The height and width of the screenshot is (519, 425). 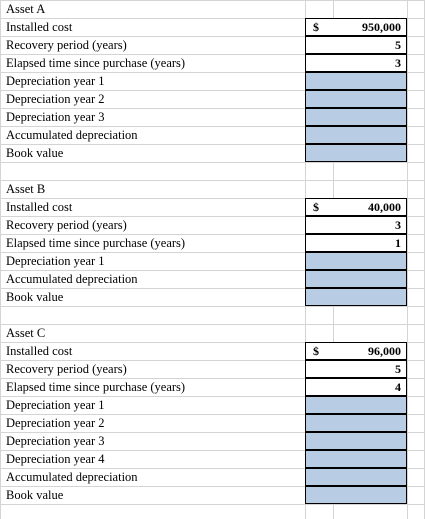 What do you see at coordinates (356, 459) in the screenshot?
I see `asset-c-dep4-input-cell` at bounding box center [356, 459].